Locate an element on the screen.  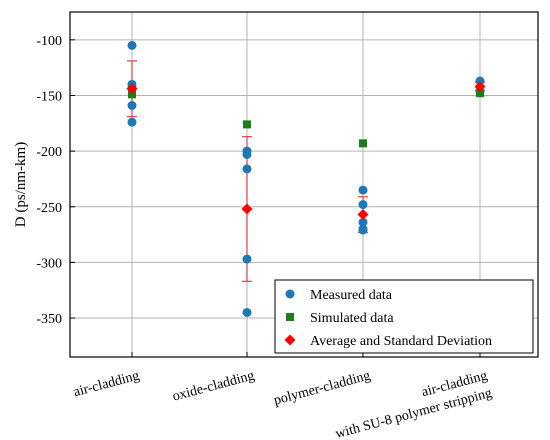
x-tick-label: oxide-cladding is located at coordinates (213, 386).